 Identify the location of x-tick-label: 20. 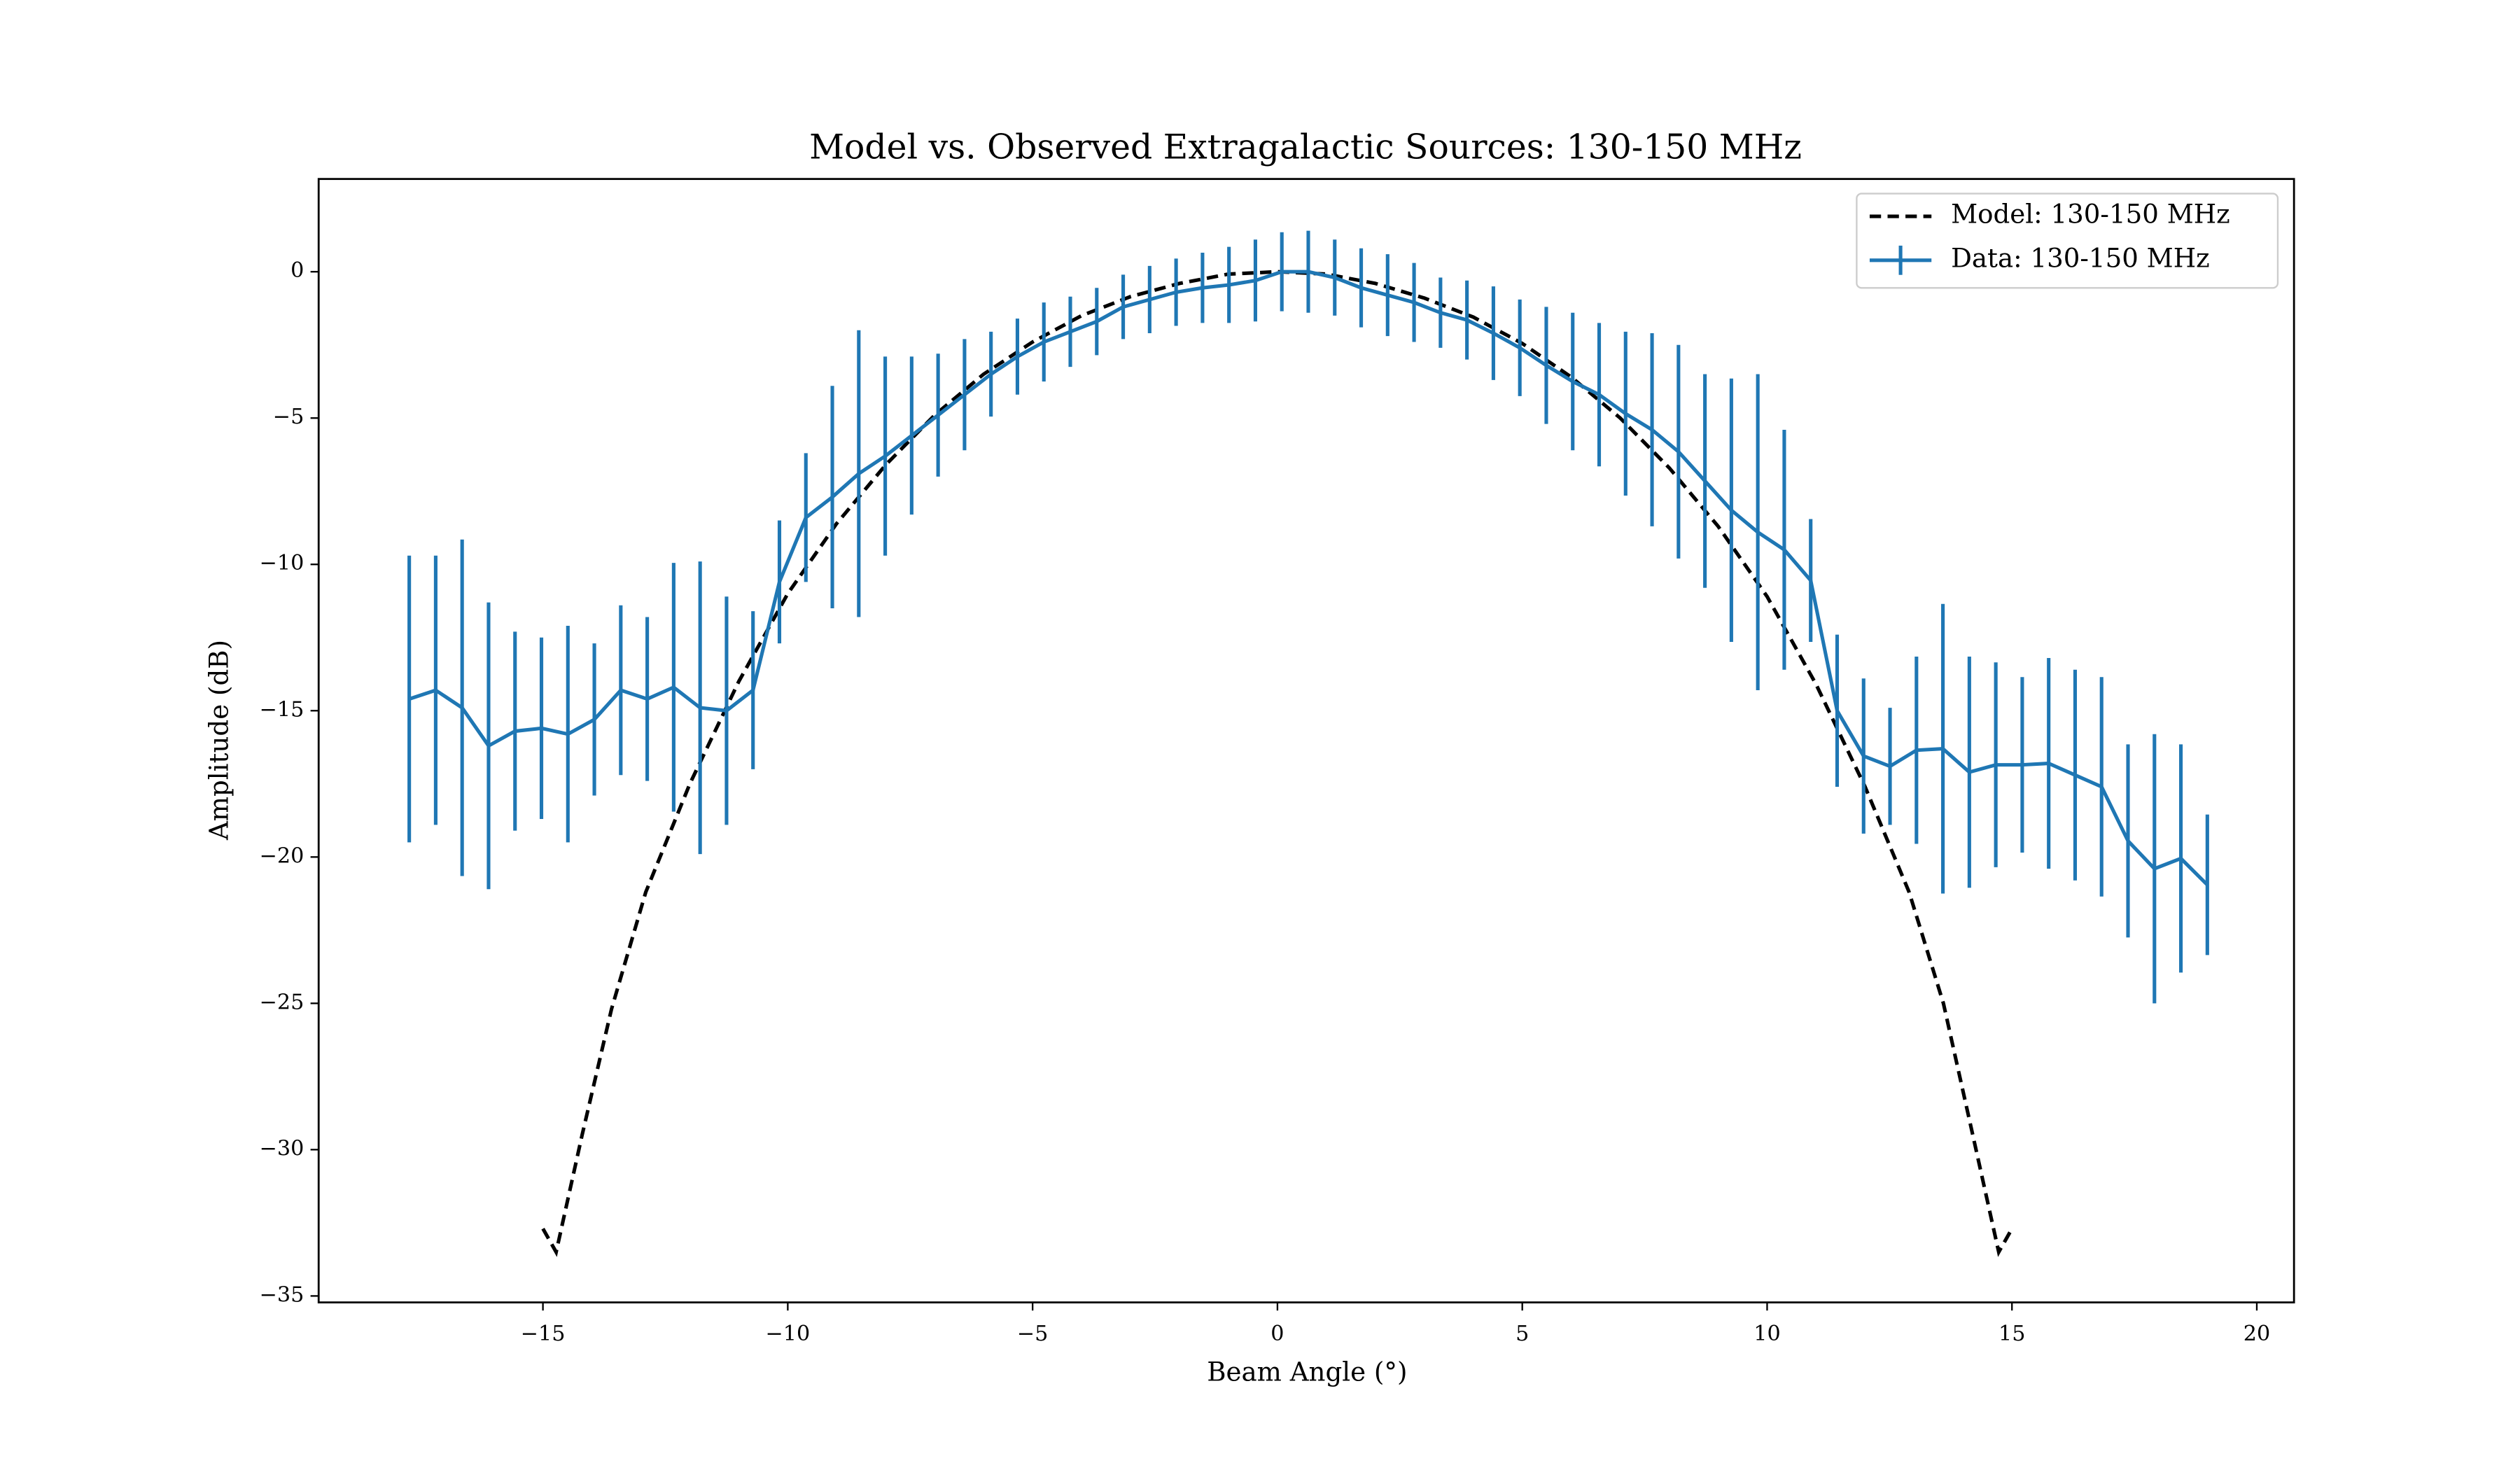
(2257, 1334).